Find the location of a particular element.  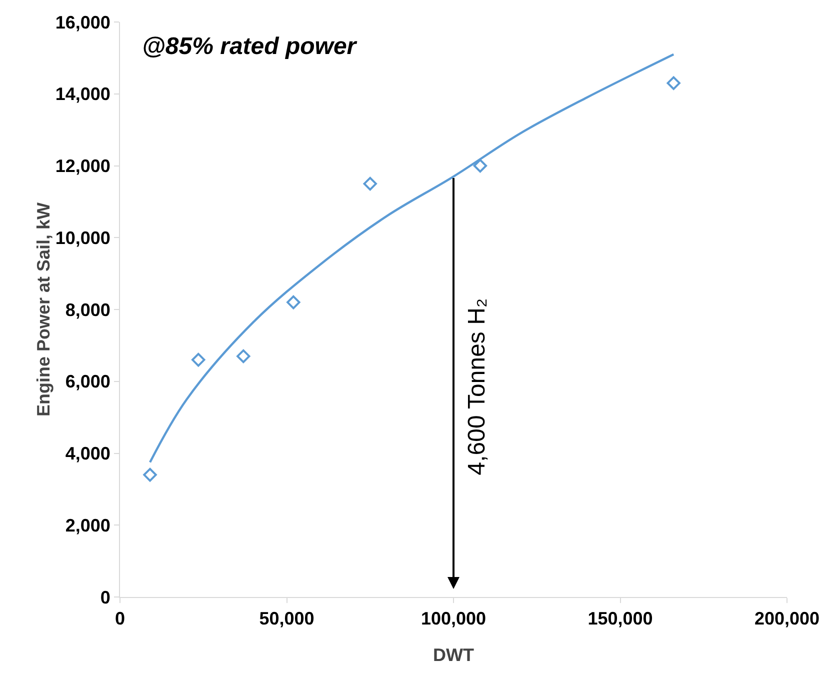

y-tick-label: 10,000 is located at coordinates (82, 238).